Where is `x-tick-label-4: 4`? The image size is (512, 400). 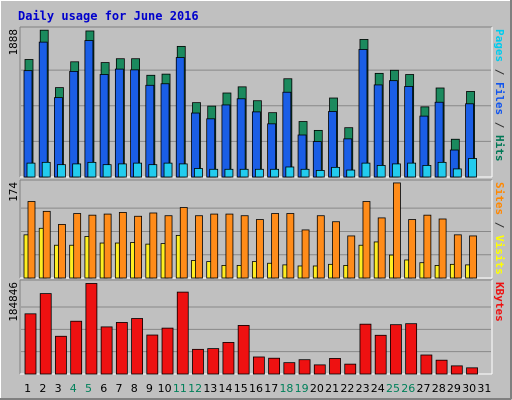 x-tick-label-4: 4 is located at coordinates (73, 388).